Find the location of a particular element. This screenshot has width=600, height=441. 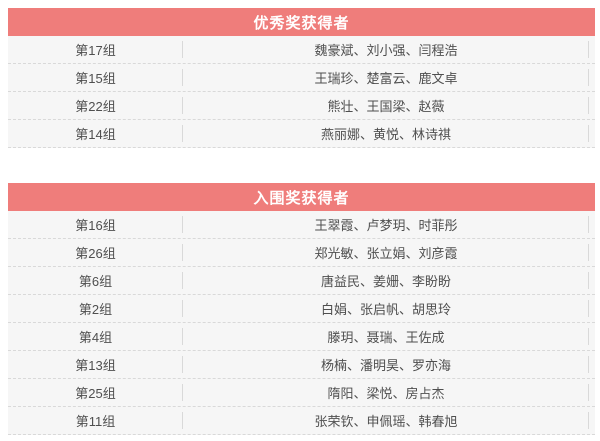

group-cell: 第16组 is located at coordinates (95, 224).